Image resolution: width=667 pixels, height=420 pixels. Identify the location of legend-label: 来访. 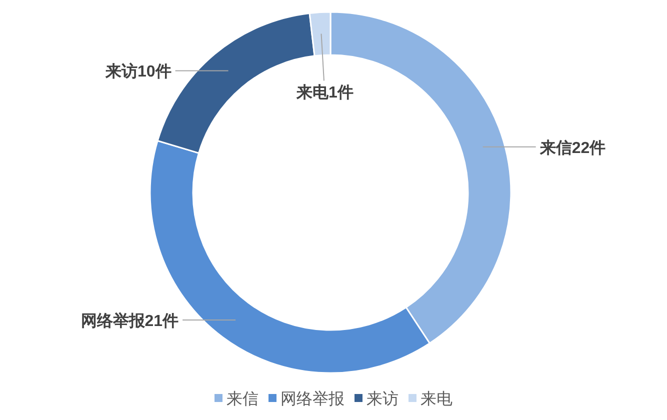
(382, 399).